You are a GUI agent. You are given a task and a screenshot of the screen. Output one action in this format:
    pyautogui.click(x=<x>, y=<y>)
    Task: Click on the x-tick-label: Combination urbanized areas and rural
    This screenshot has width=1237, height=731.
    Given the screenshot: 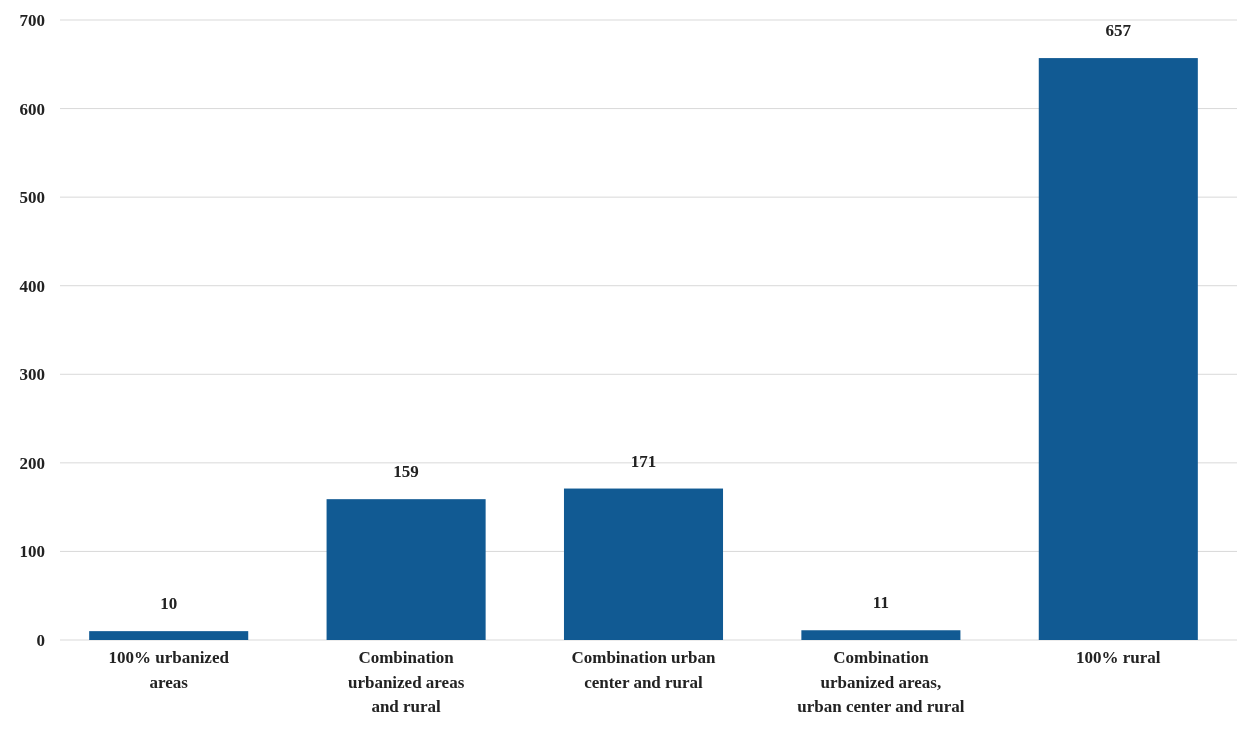 What is the action you would take?
    pyautogui.click(x=406, y=682)
    